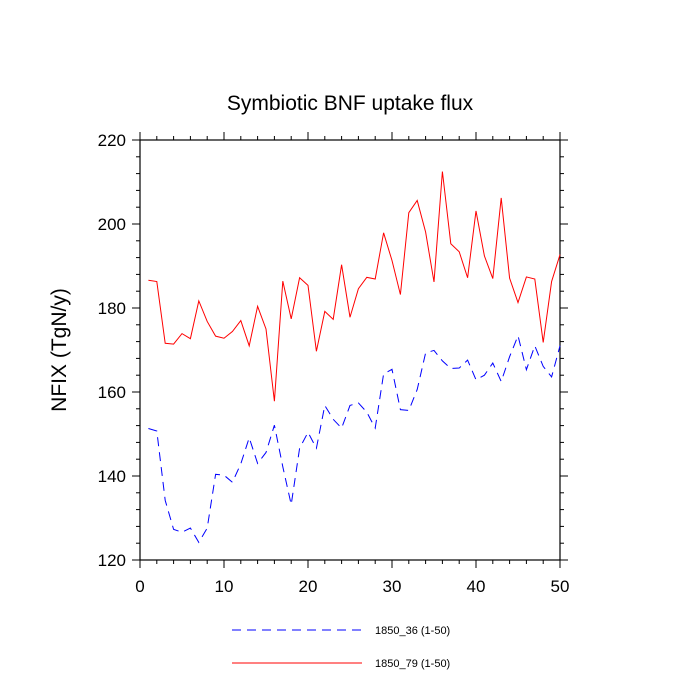 The width and height of the screenshot is (700, 700). I want to click on y-tick-label: 140, so click(112, 476).